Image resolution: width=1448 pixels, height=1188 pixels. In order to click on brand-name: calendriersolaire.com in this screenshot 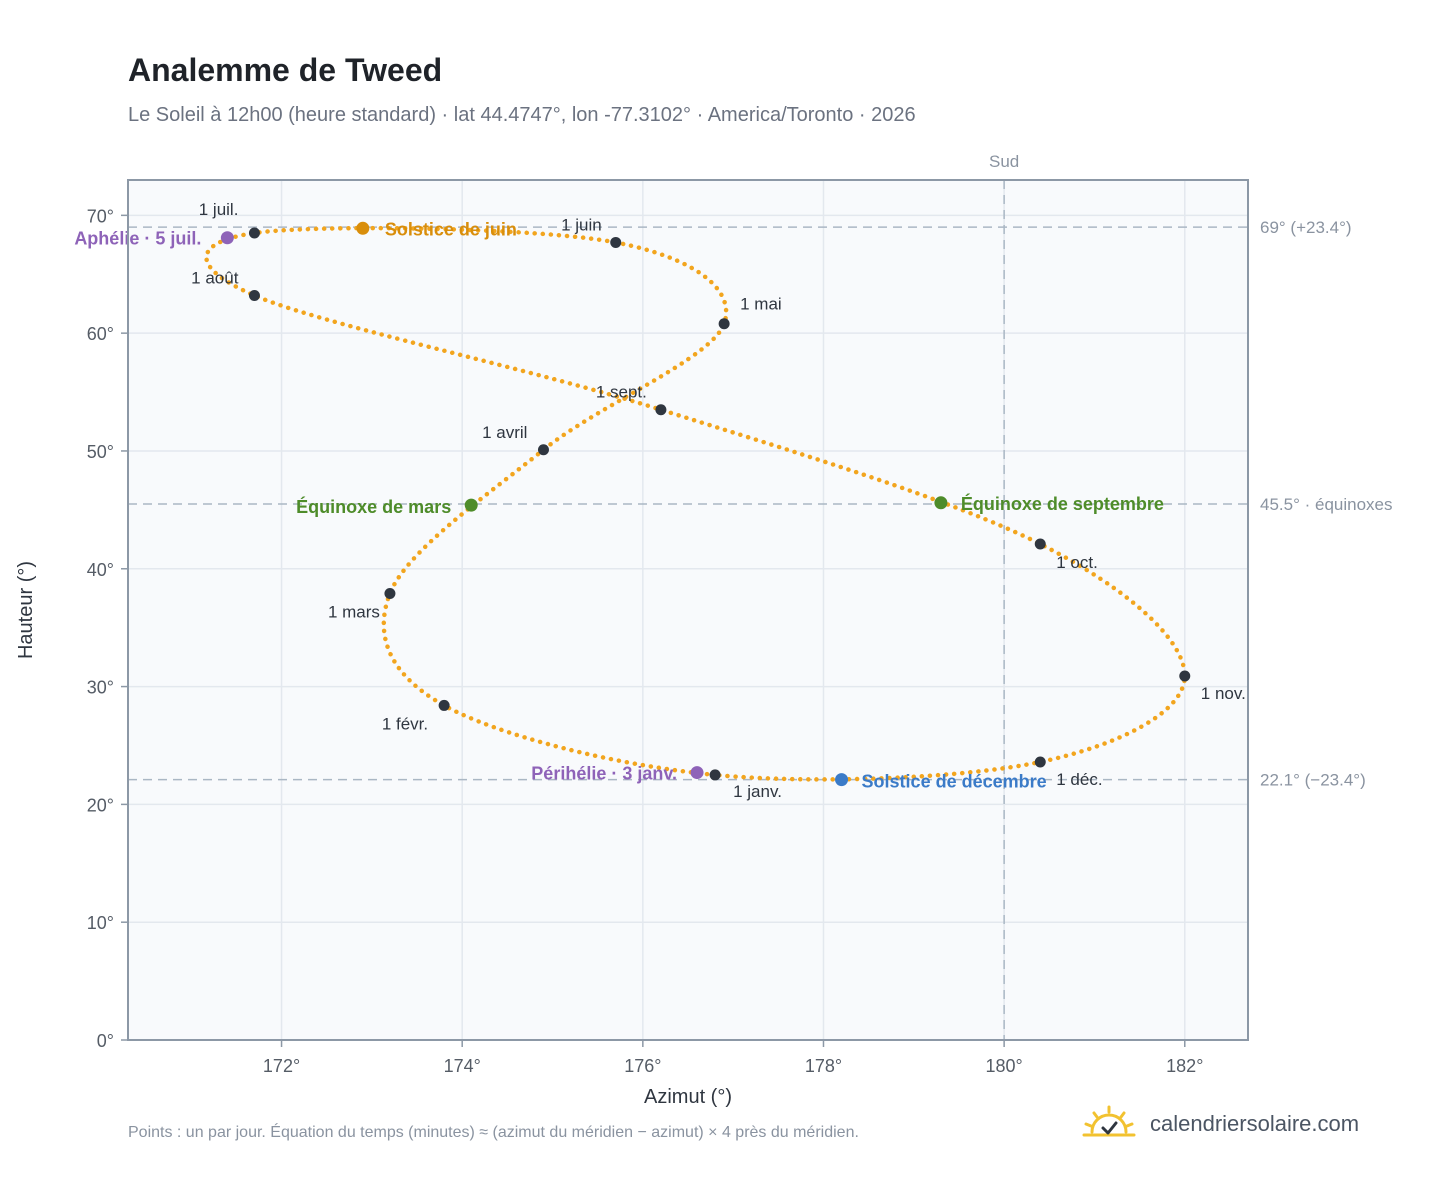, I will do `click(1255, 1123)`.